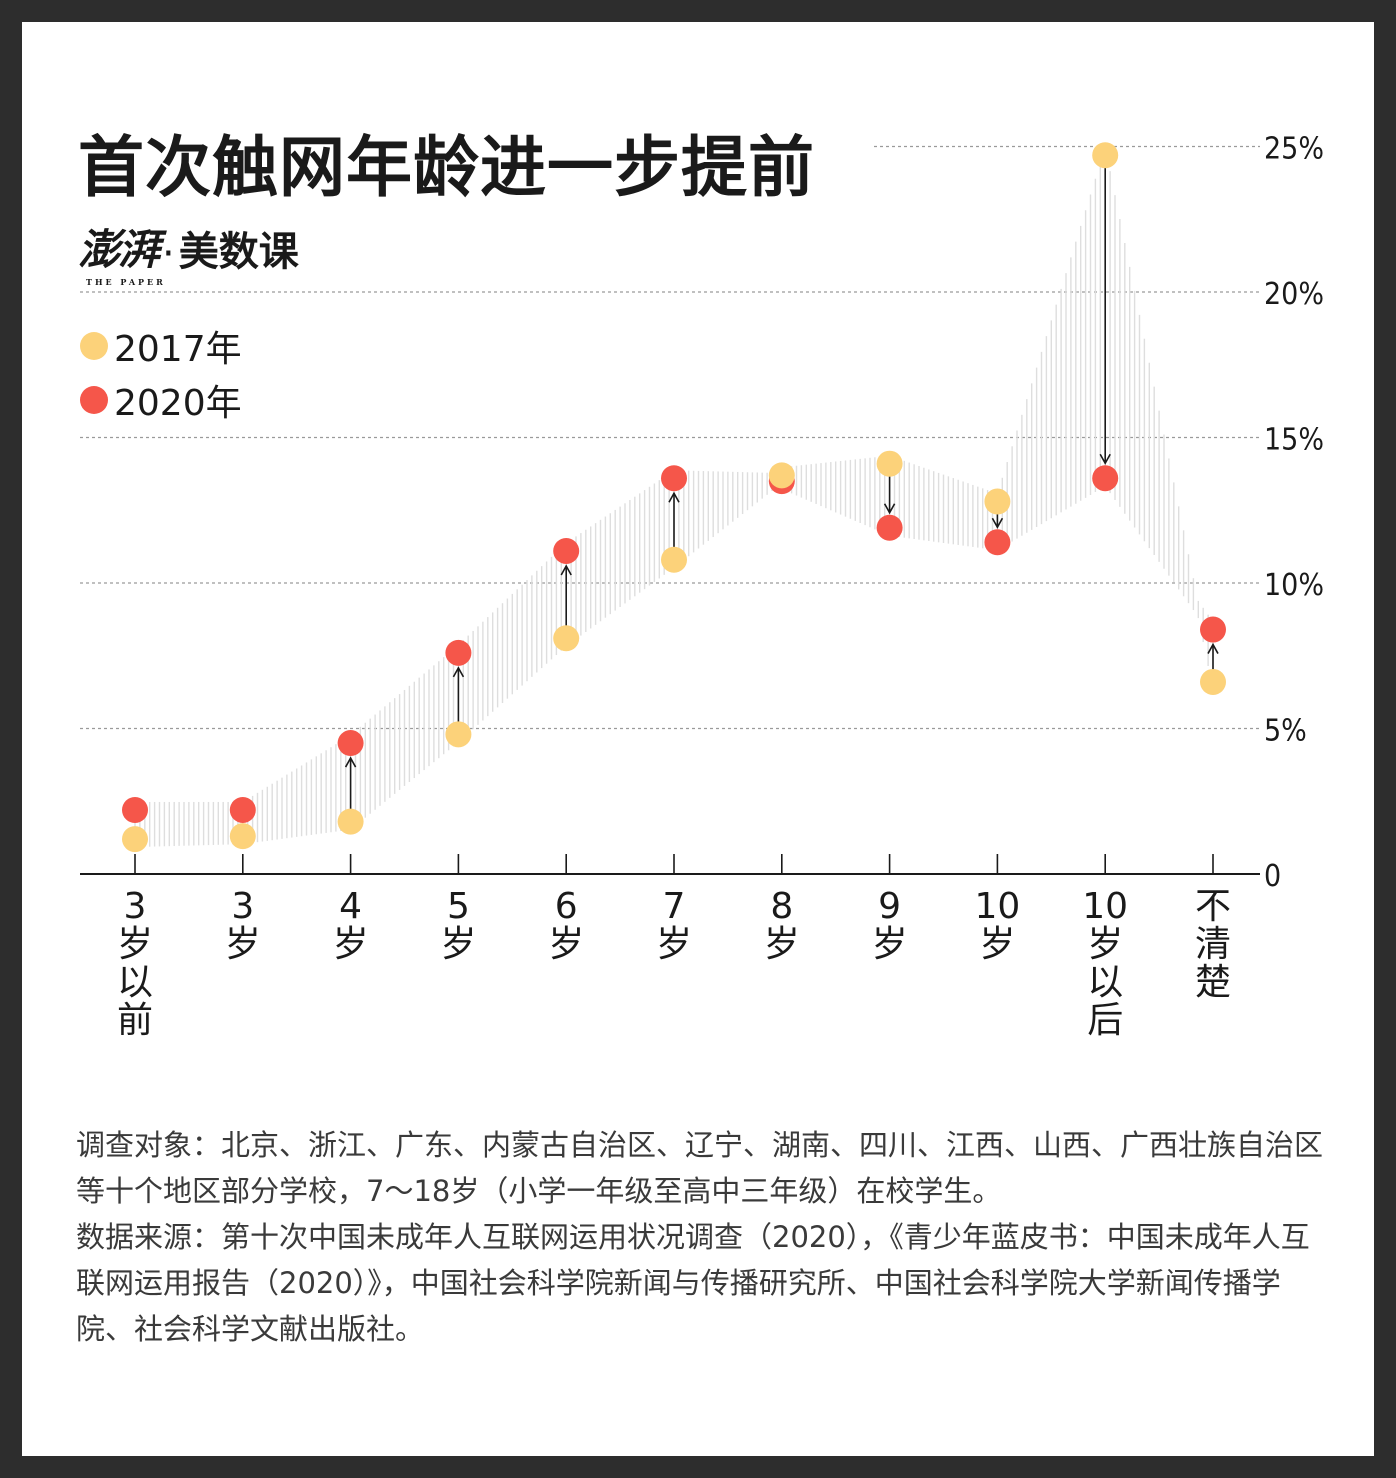 This screenshot has width=1396, height=1478. I want to click on y-tick-label: 10%, so click(1294, 585).